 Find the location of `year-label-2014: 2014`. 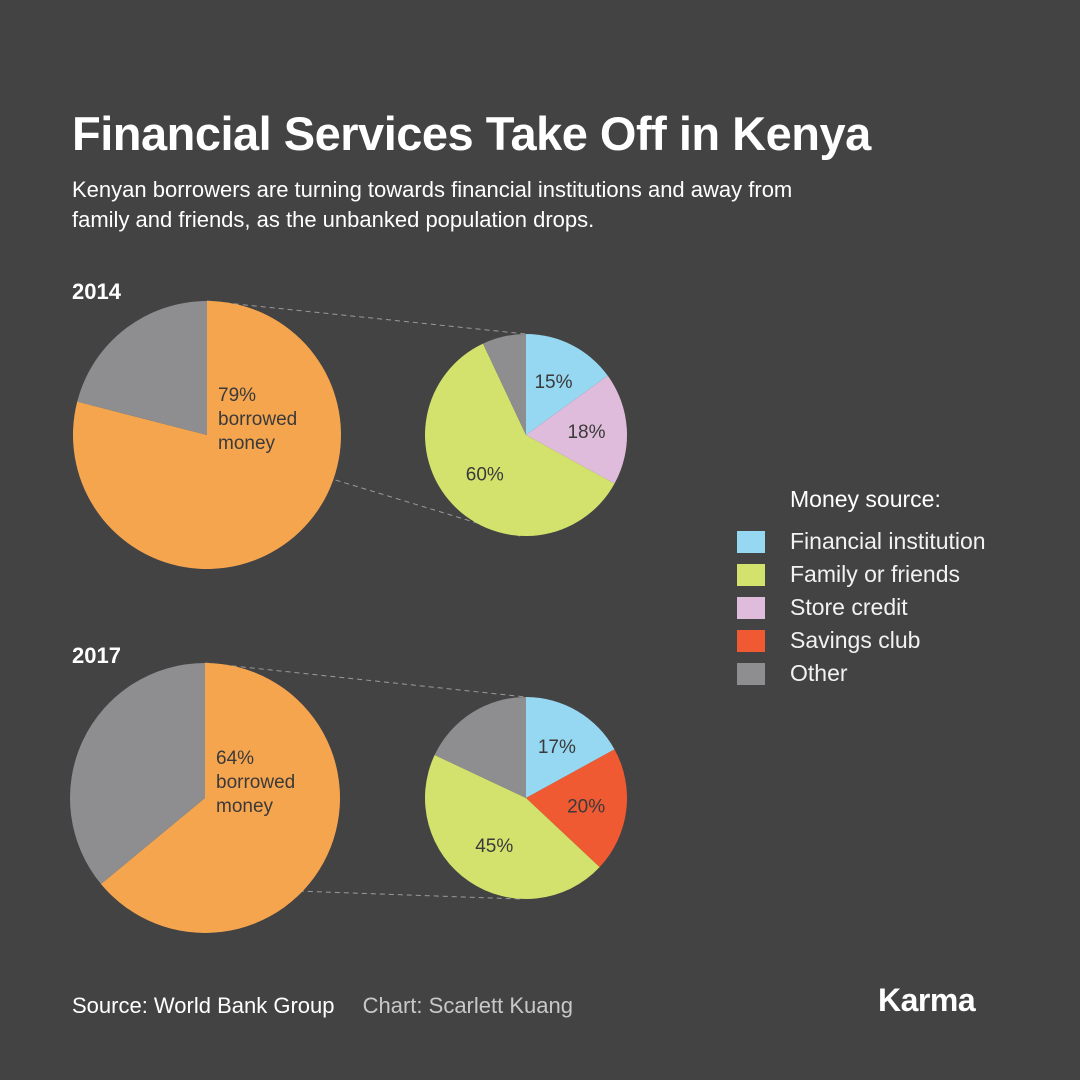

year-label-2014: 2014 is located at coordinates (97, 291).